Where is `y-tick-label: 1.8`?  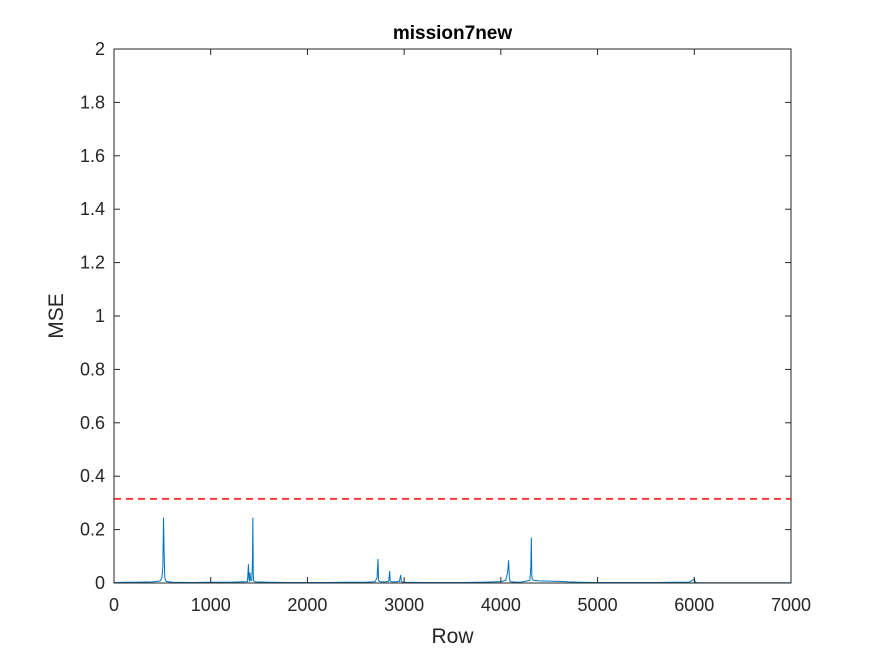 y-tick-label: 1.8 is located at coordinates (92, 102).